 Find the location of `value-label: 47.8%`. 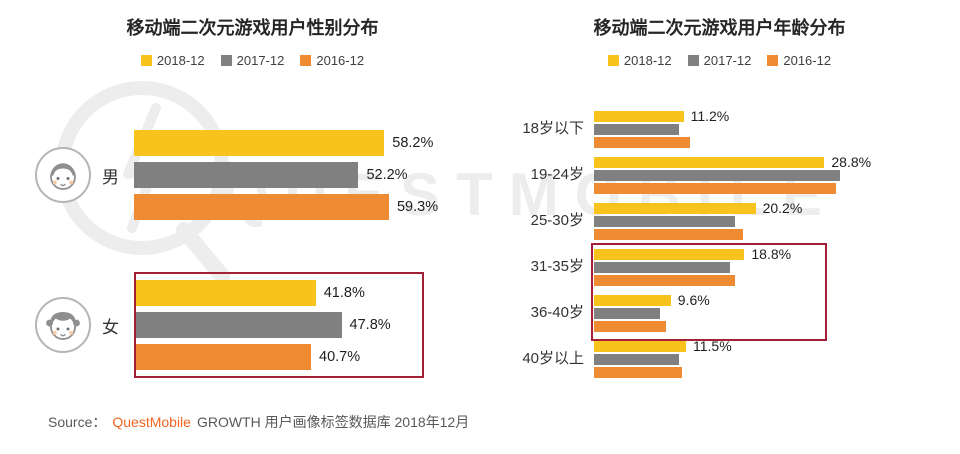

value-label: 47.8% is located at coordinates (370, 325).